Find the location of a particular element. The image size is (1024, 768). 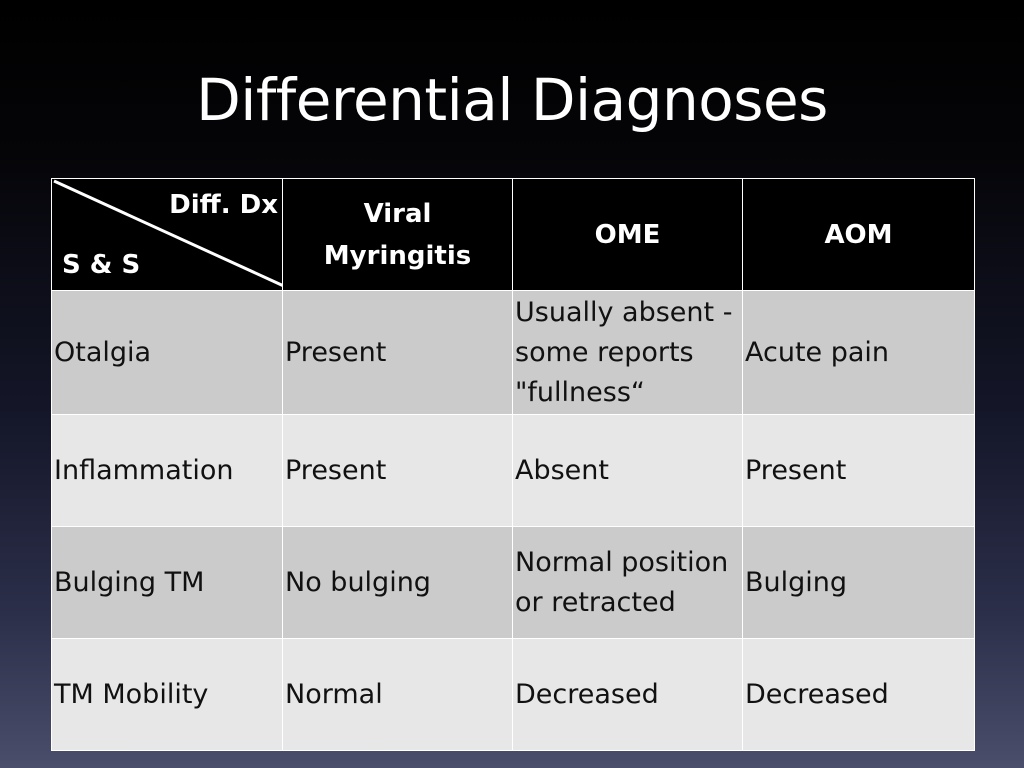

header-row: Diff. Dx S & S Viral Myringitis OME AOM is located at coordinates (513, 234).